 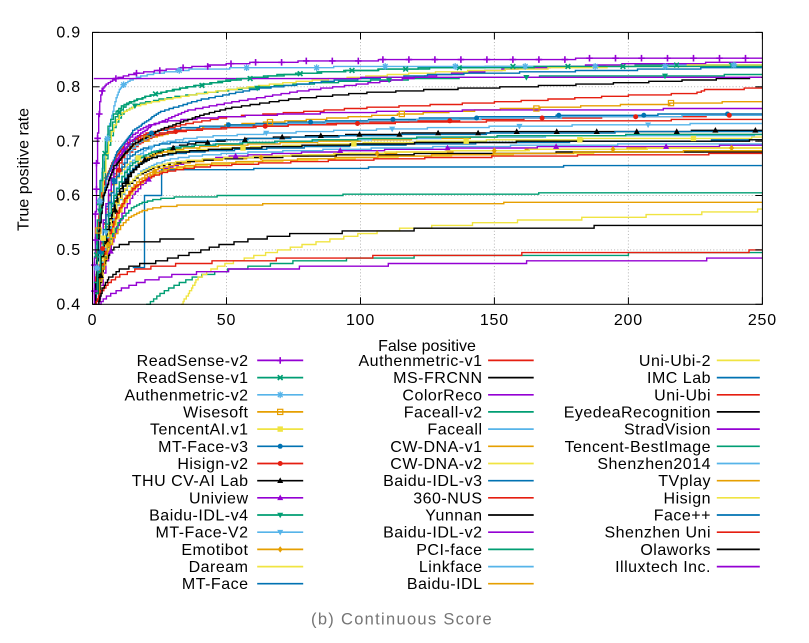 What do you see at coordinates (682, 516) in the screenshot?
I see `svg-text: Face++` at bounding box center [682, 516].